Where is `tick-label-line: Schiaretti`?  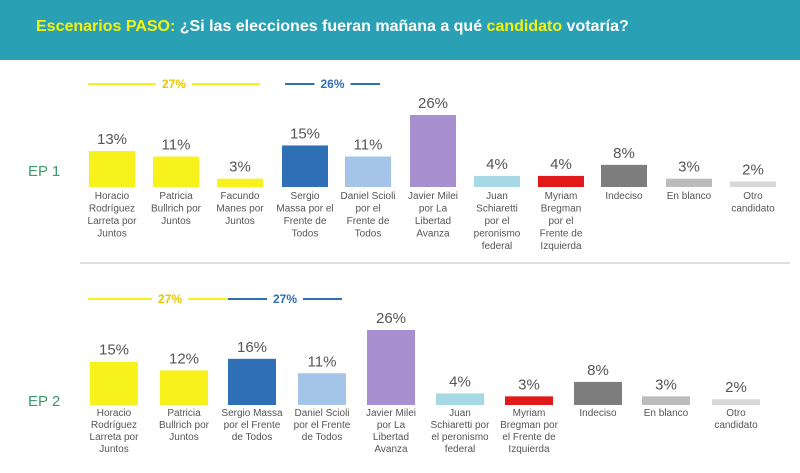 tick-label-line: Schiaretti is located at coordinates (497, 209).